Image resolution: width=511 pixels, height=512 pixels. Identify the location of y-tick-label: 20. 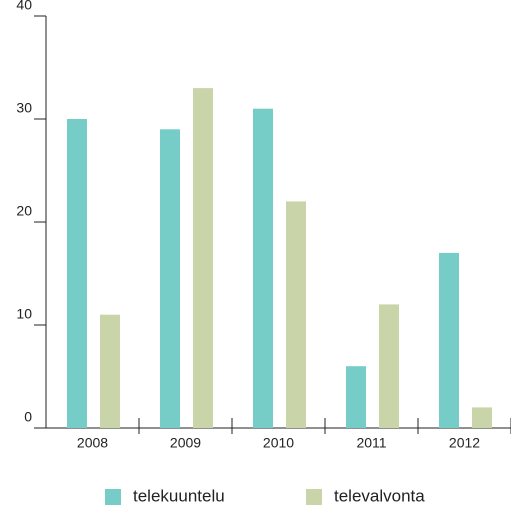
(24, 211).